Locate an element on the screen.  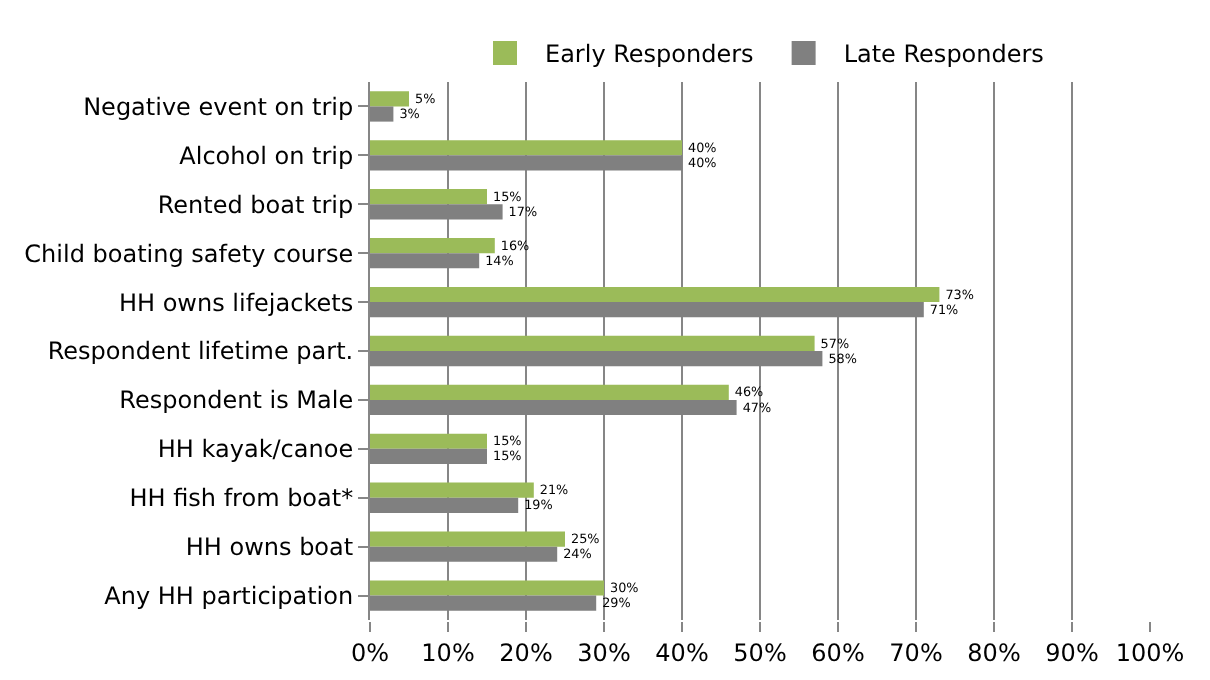
y-tick-label: HH owns lifejackets is located at coordinates (236, 302).